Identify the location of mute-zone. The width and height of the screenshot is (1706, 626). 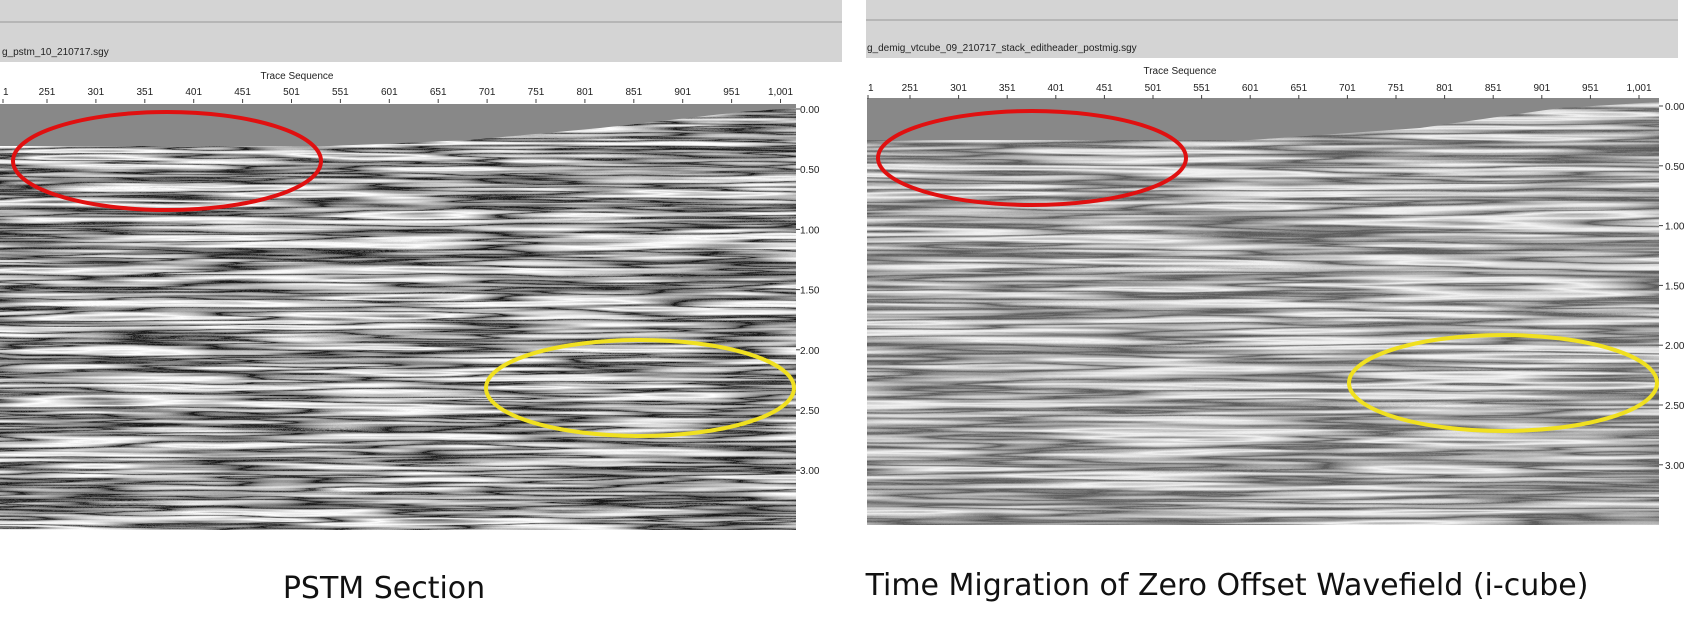
(1263, 119).